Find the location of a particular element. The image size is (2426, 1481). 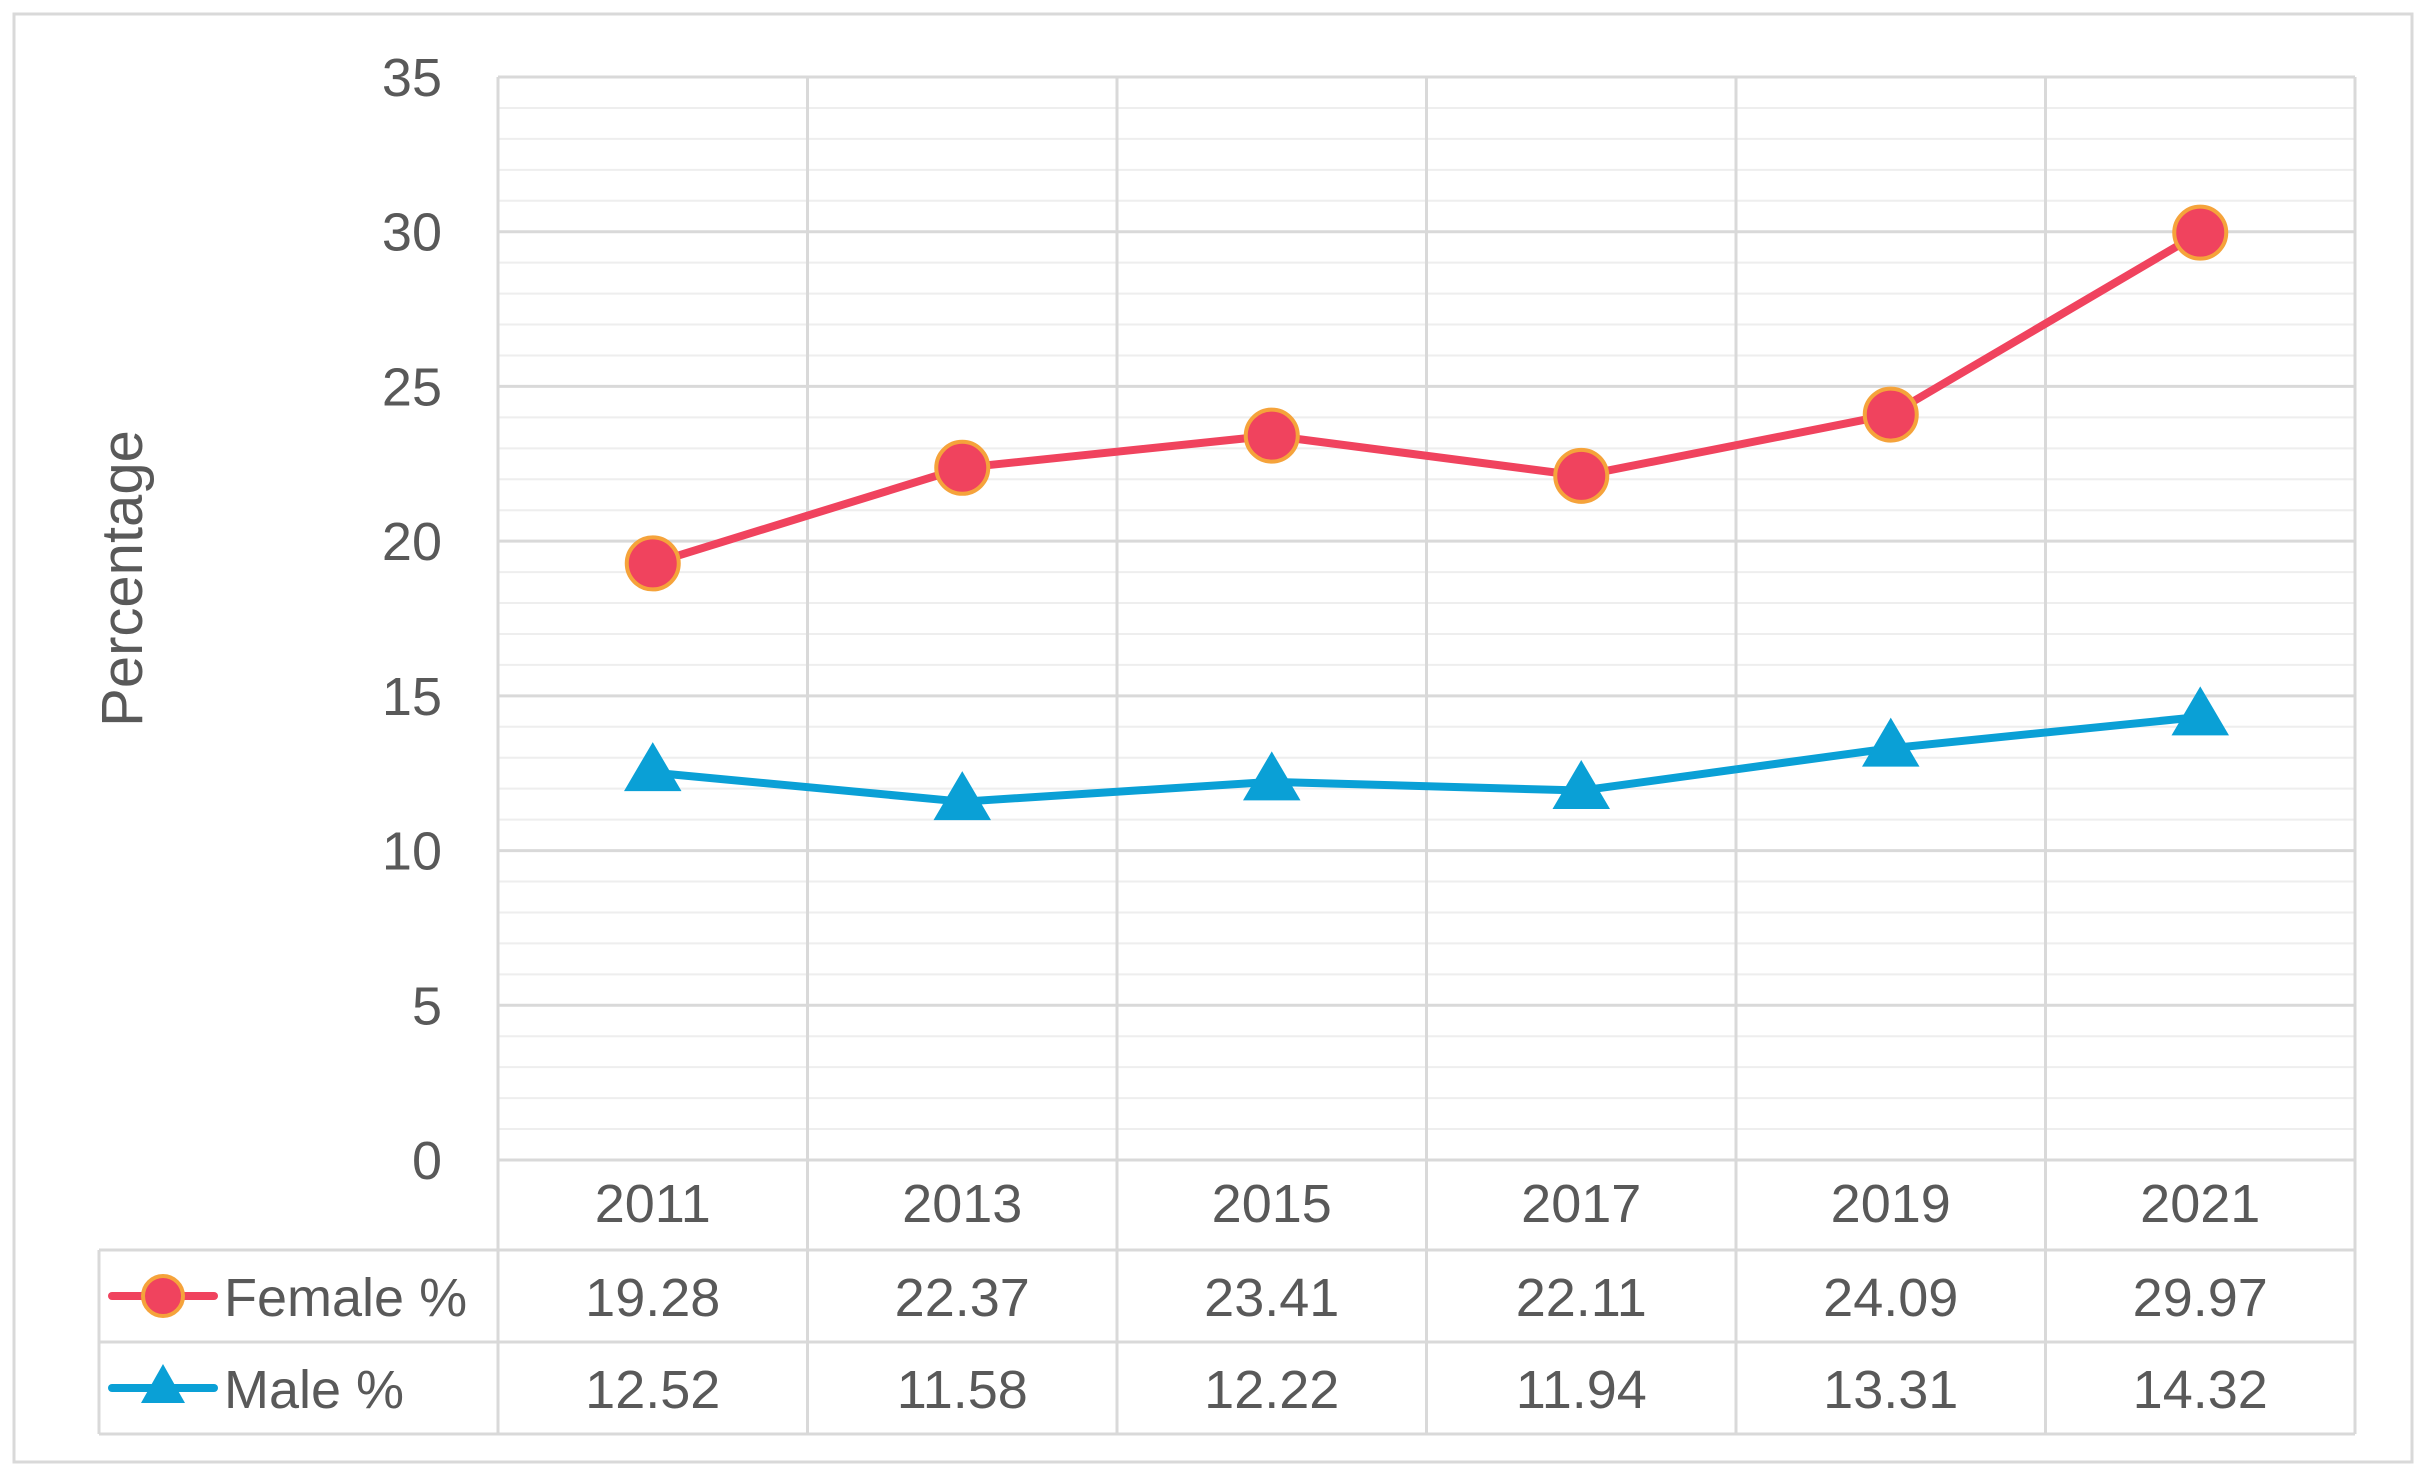

data-table-grid is located at coordinates (1226, 1342).